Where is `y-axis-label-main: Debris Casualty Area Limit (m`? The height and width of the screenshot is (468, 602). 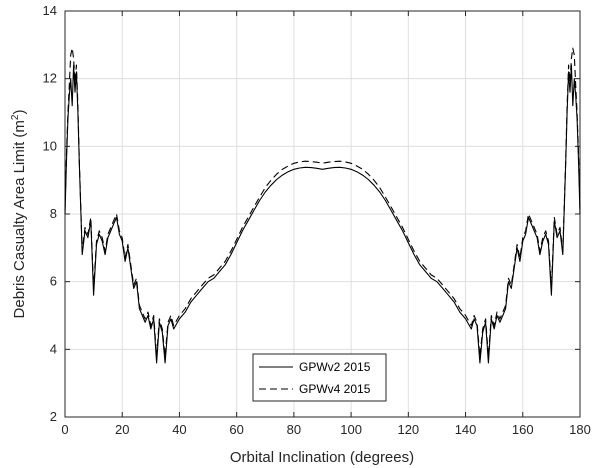 y-axis-label-main: Debris Casualty Area Limit (m is located at coordinates (19, 219).